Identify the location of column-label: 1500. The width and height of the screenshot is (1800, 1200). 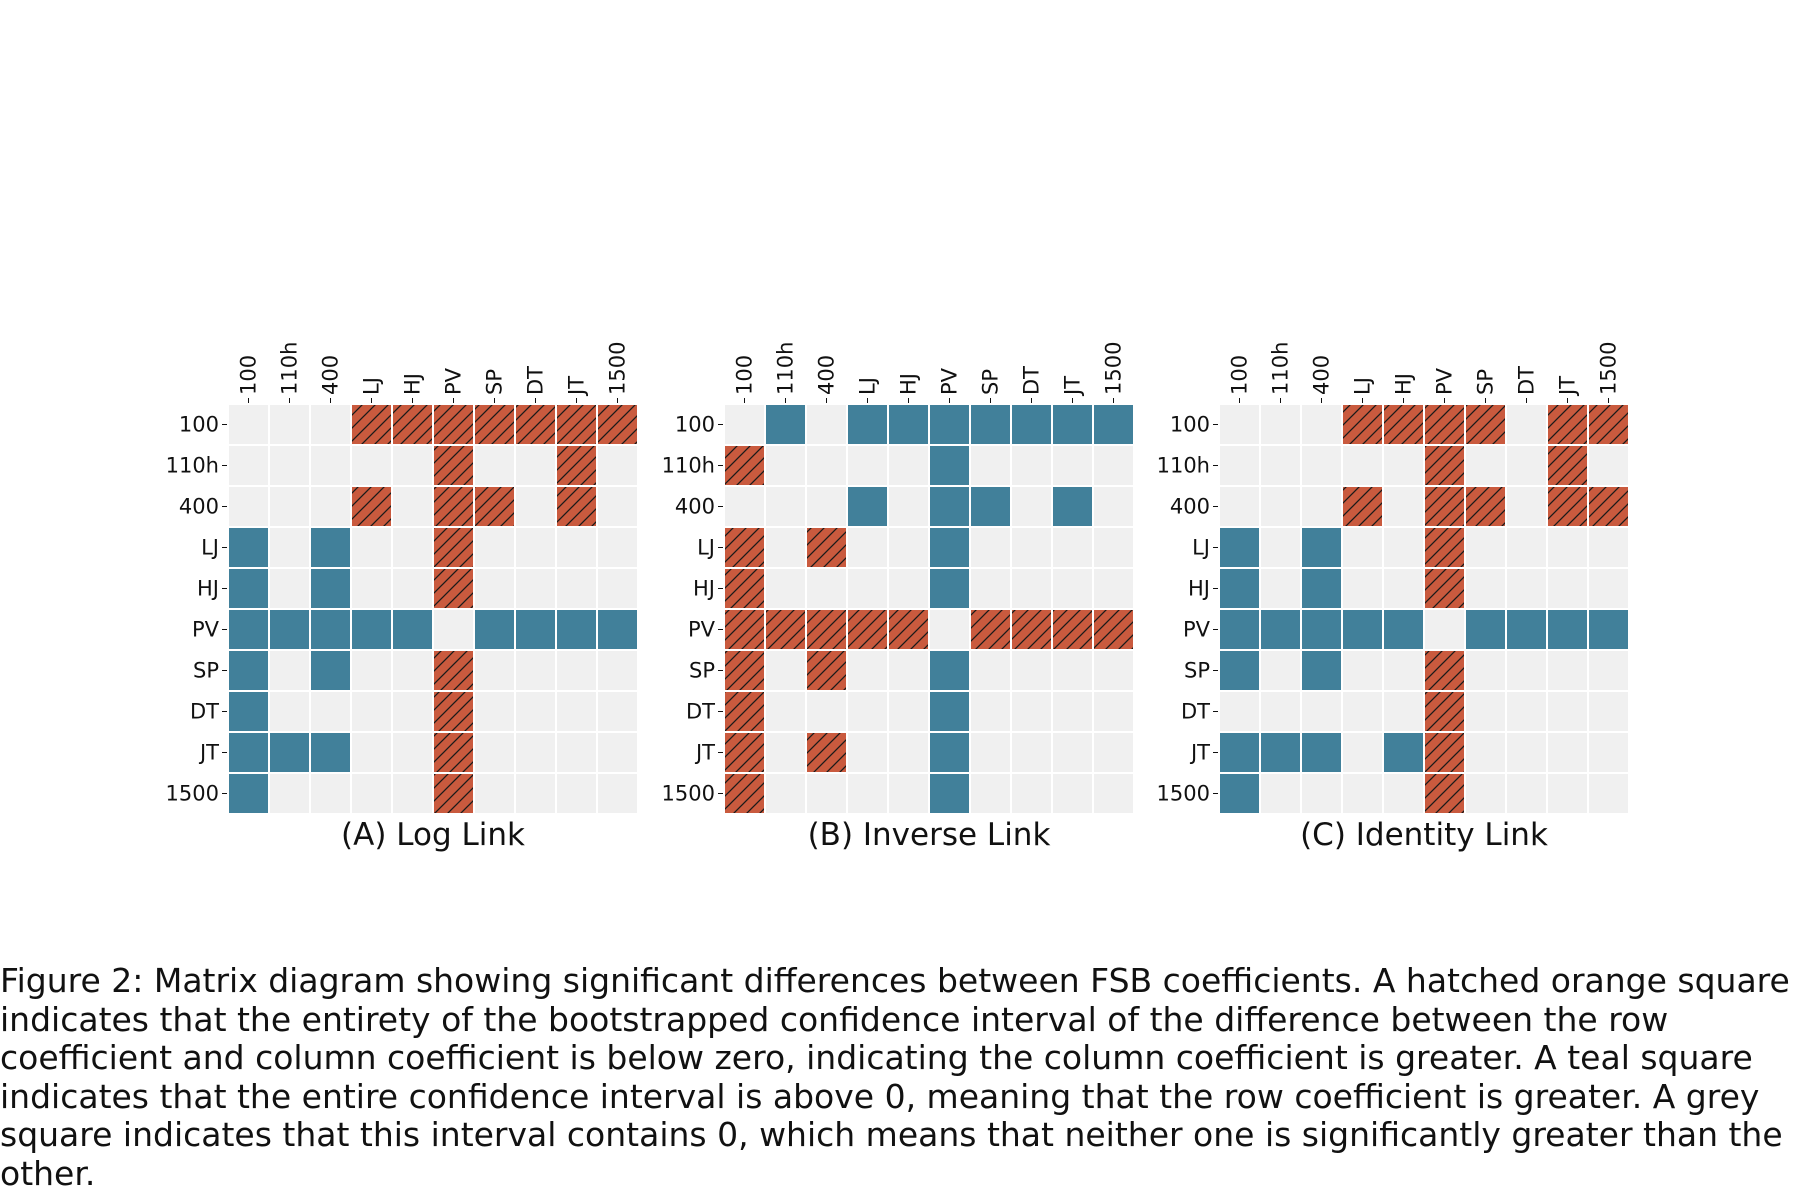
(1609, 368).